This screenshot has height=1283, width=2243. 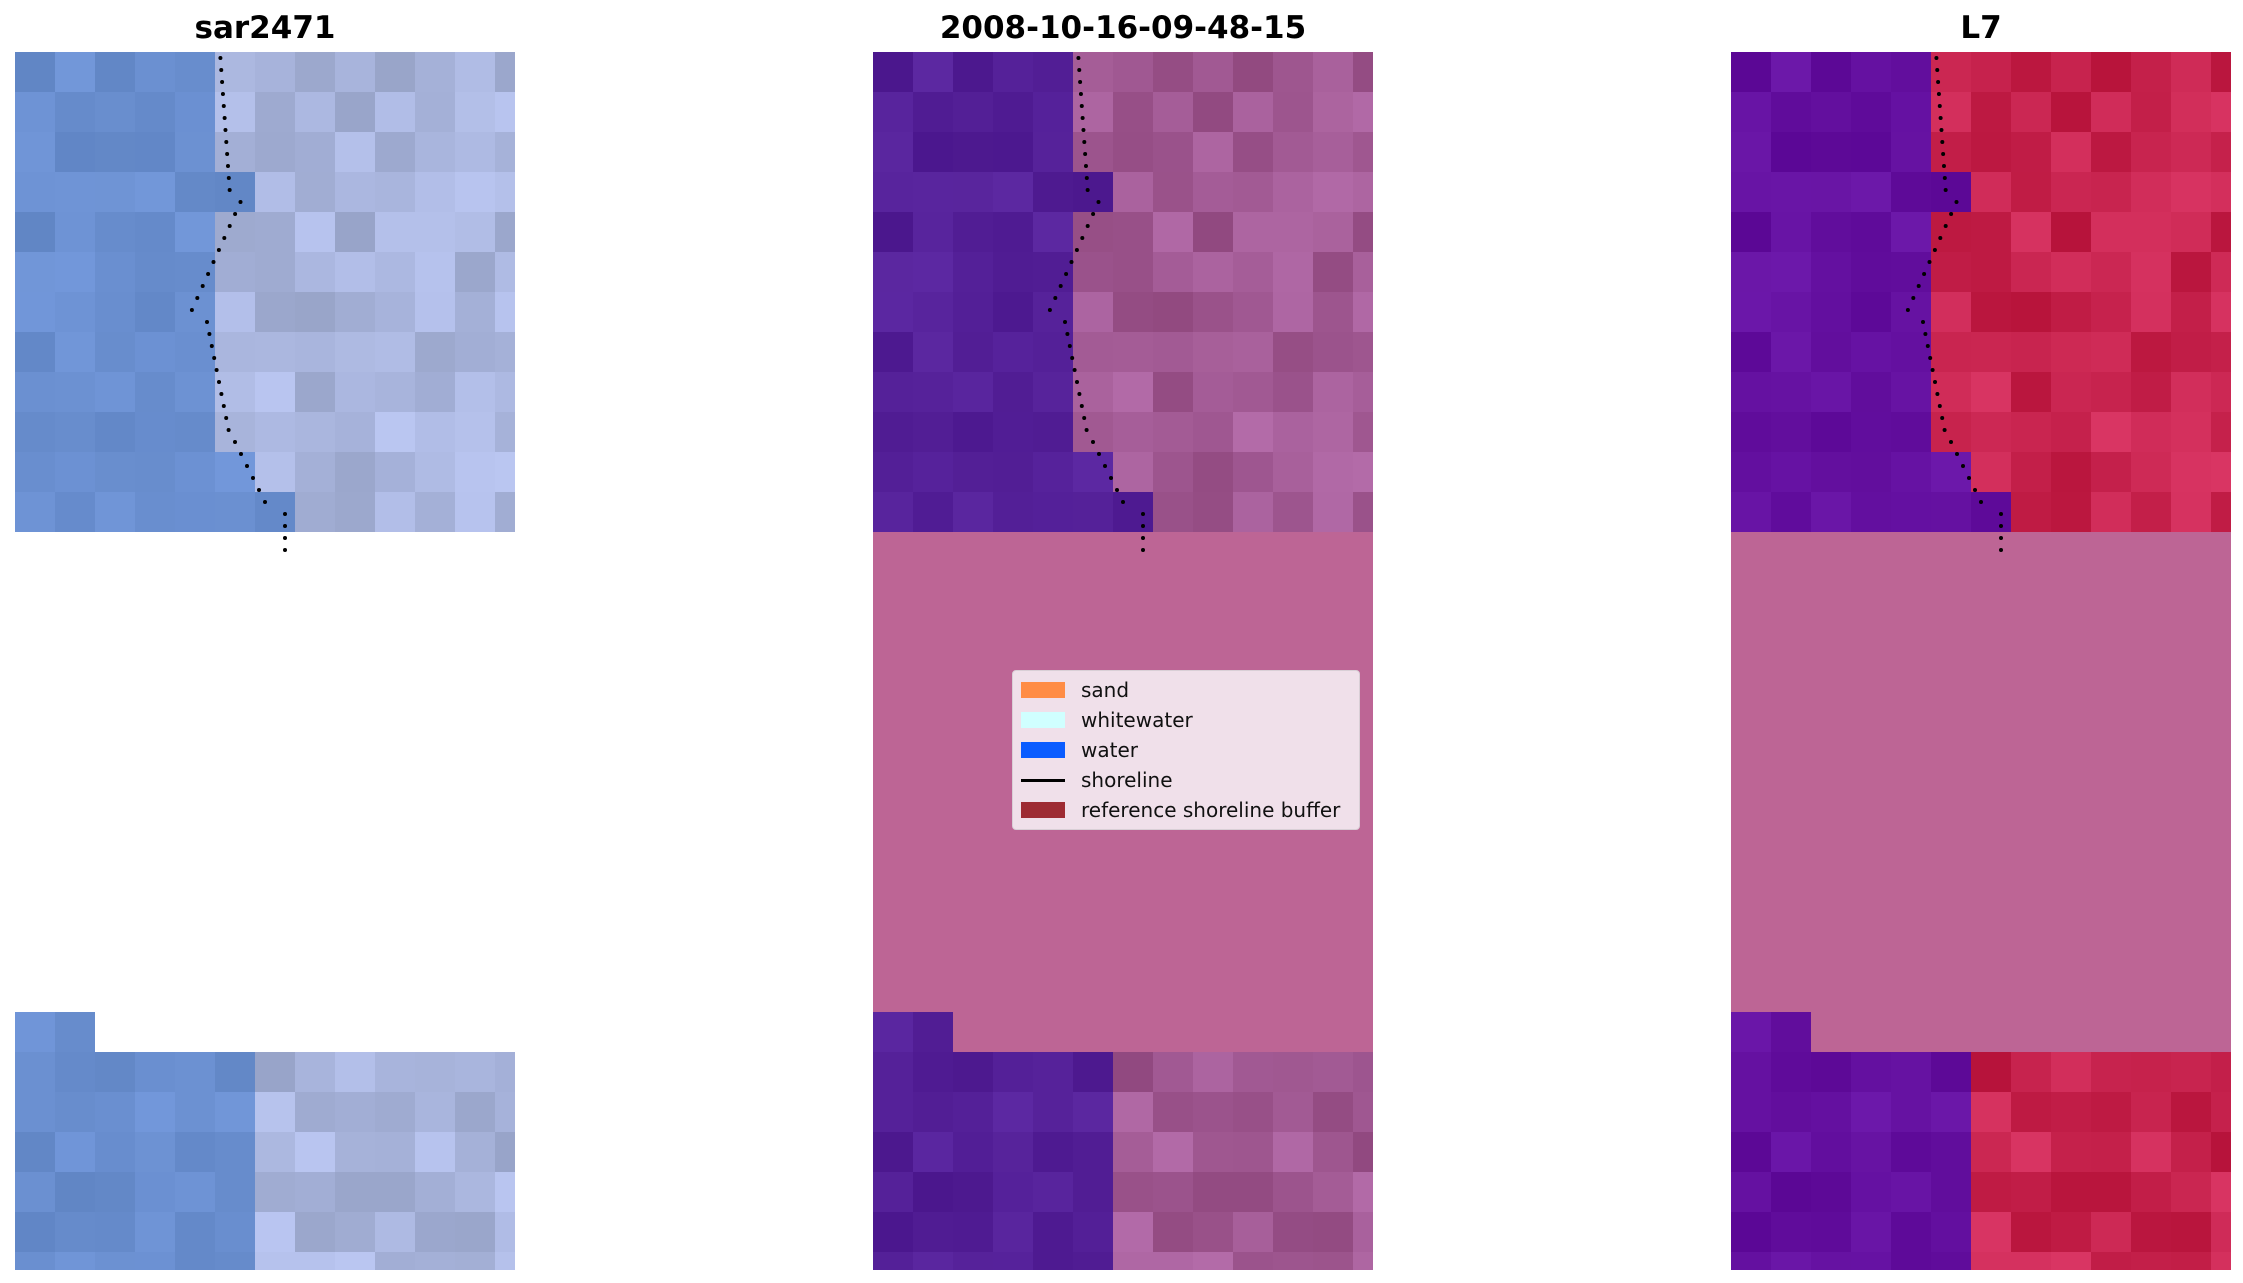 I want to click on water-swatch-icon, so click(x=1043, y=750).